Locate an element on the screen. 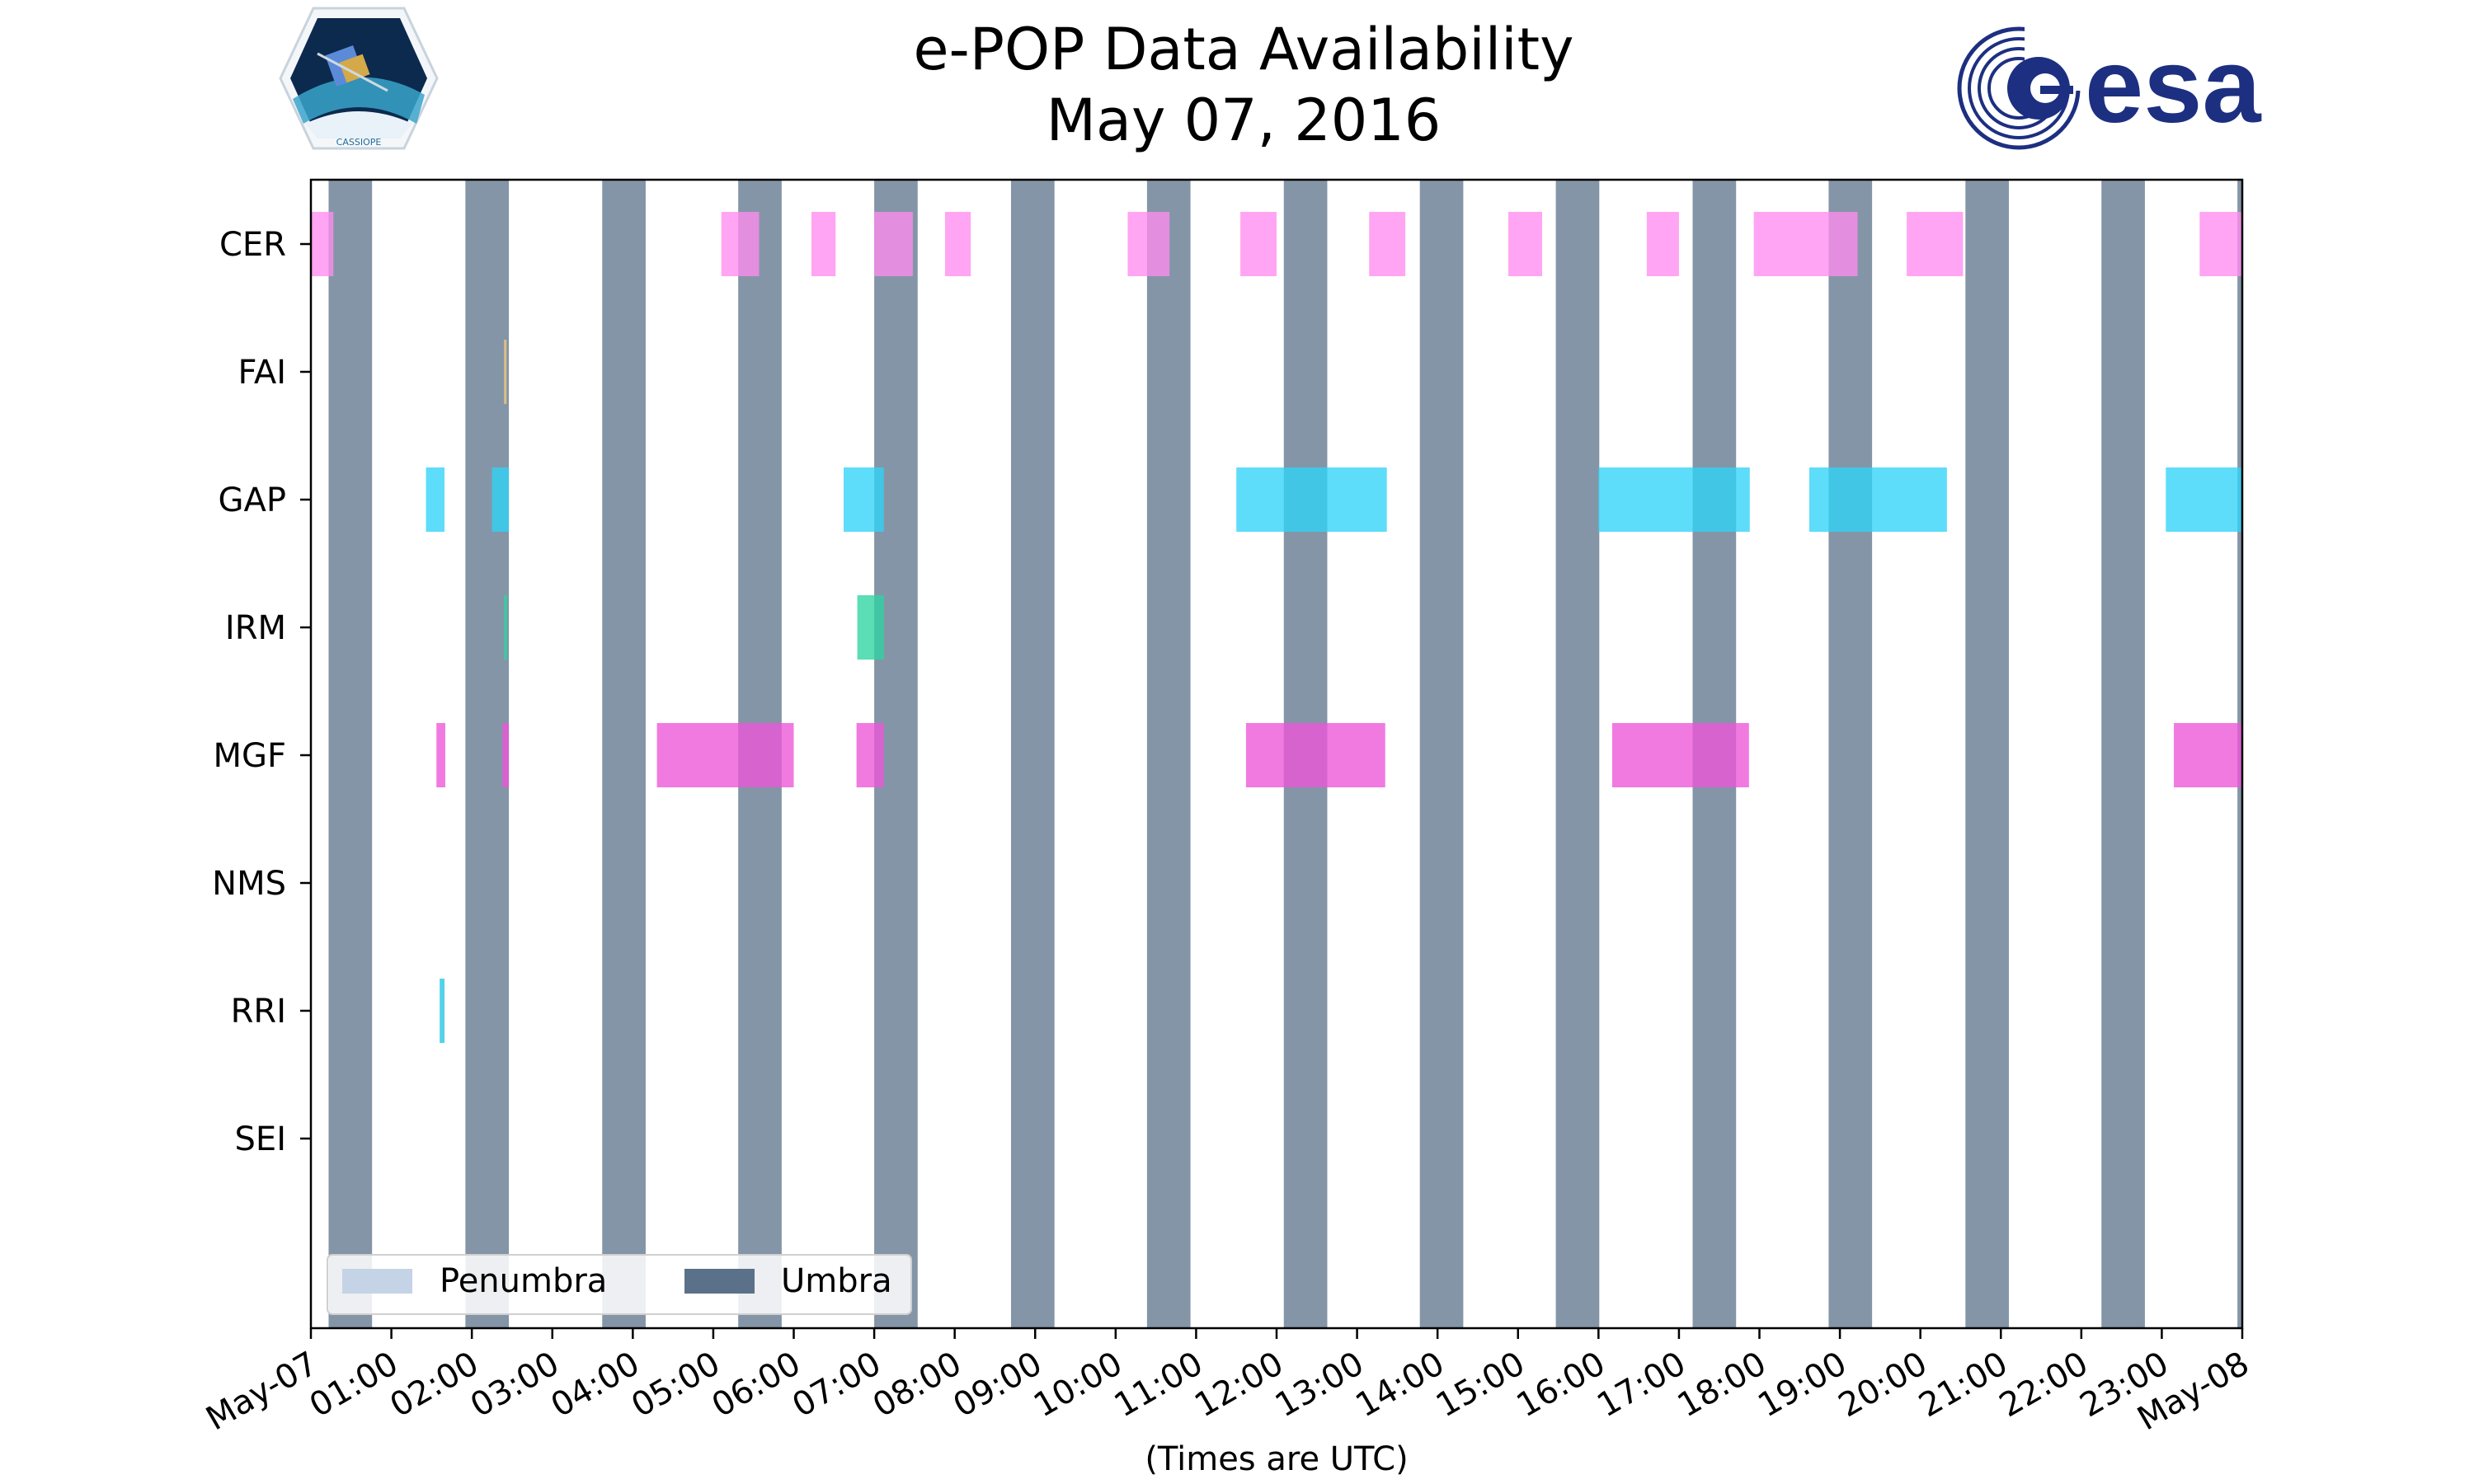  x-tick-label: 18:00 is located at coordinates (1722, 1385).